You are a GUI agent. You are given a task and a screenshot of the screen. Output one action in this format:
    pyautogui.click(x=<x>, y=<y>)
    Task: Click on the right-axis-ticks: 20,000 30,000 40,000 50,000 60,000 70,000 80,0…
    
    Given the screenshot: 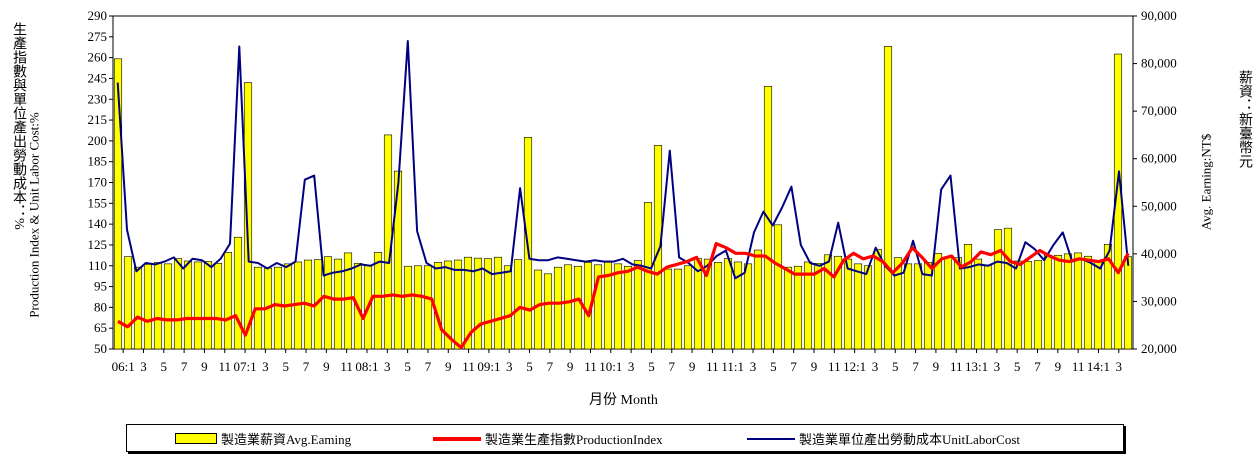 What is the action you would take?
    pyautogui.click(x=1155, y=182)
    